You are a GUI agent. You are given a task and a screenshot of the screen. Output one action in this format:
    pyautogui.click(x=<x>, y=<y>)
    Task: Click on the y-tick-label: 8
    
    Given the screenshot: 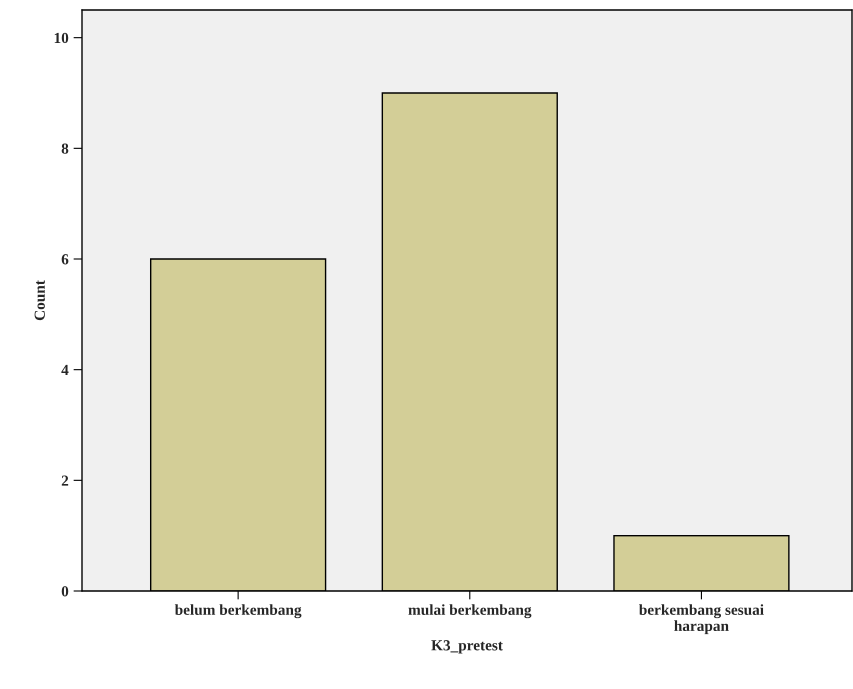 What is the action you would take?
    pyautogui.click(x=65, y=148)
    